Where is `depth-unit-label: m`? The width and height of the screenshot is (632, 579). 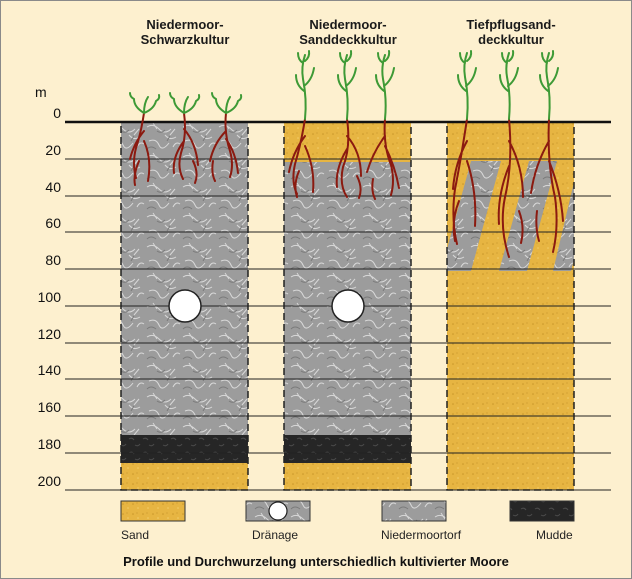
depth-unit-label: m is located at coordinates (41, 92).